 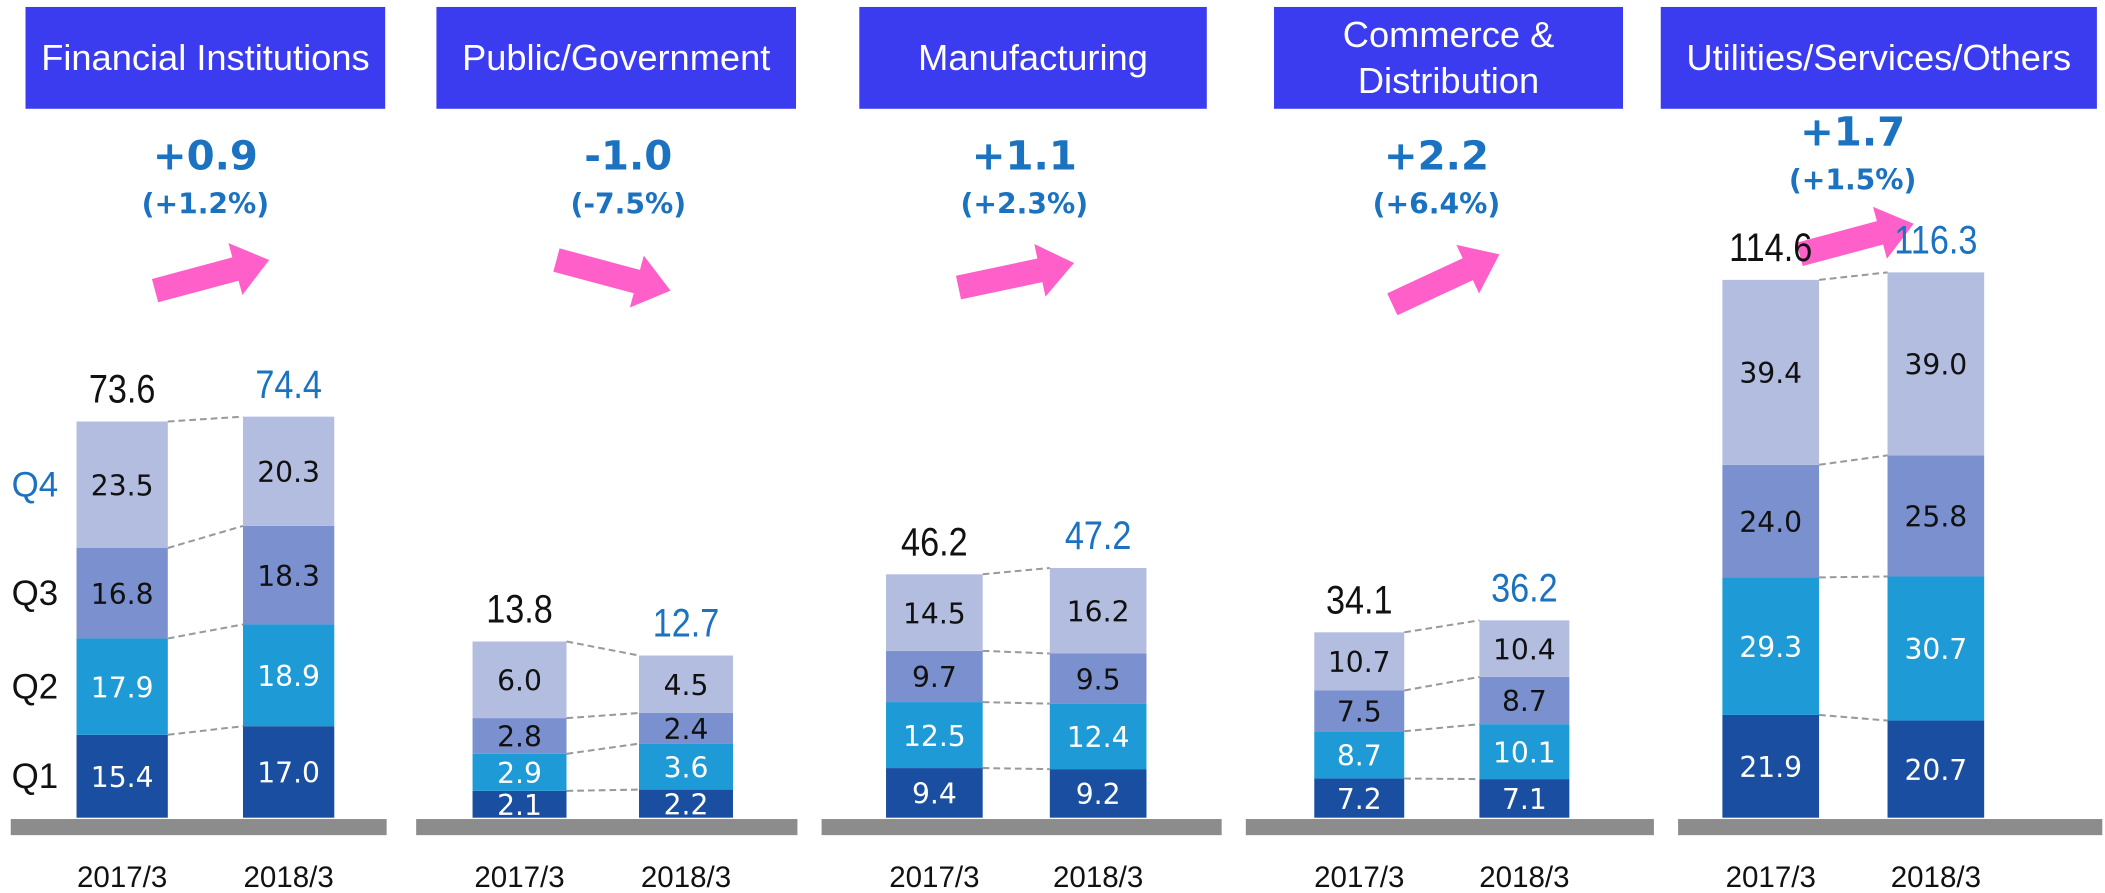 What do you see at coordinates (1098, 534) in the screenshot?
I see `total-label: 47.2` at bounding box center [1098, 534].